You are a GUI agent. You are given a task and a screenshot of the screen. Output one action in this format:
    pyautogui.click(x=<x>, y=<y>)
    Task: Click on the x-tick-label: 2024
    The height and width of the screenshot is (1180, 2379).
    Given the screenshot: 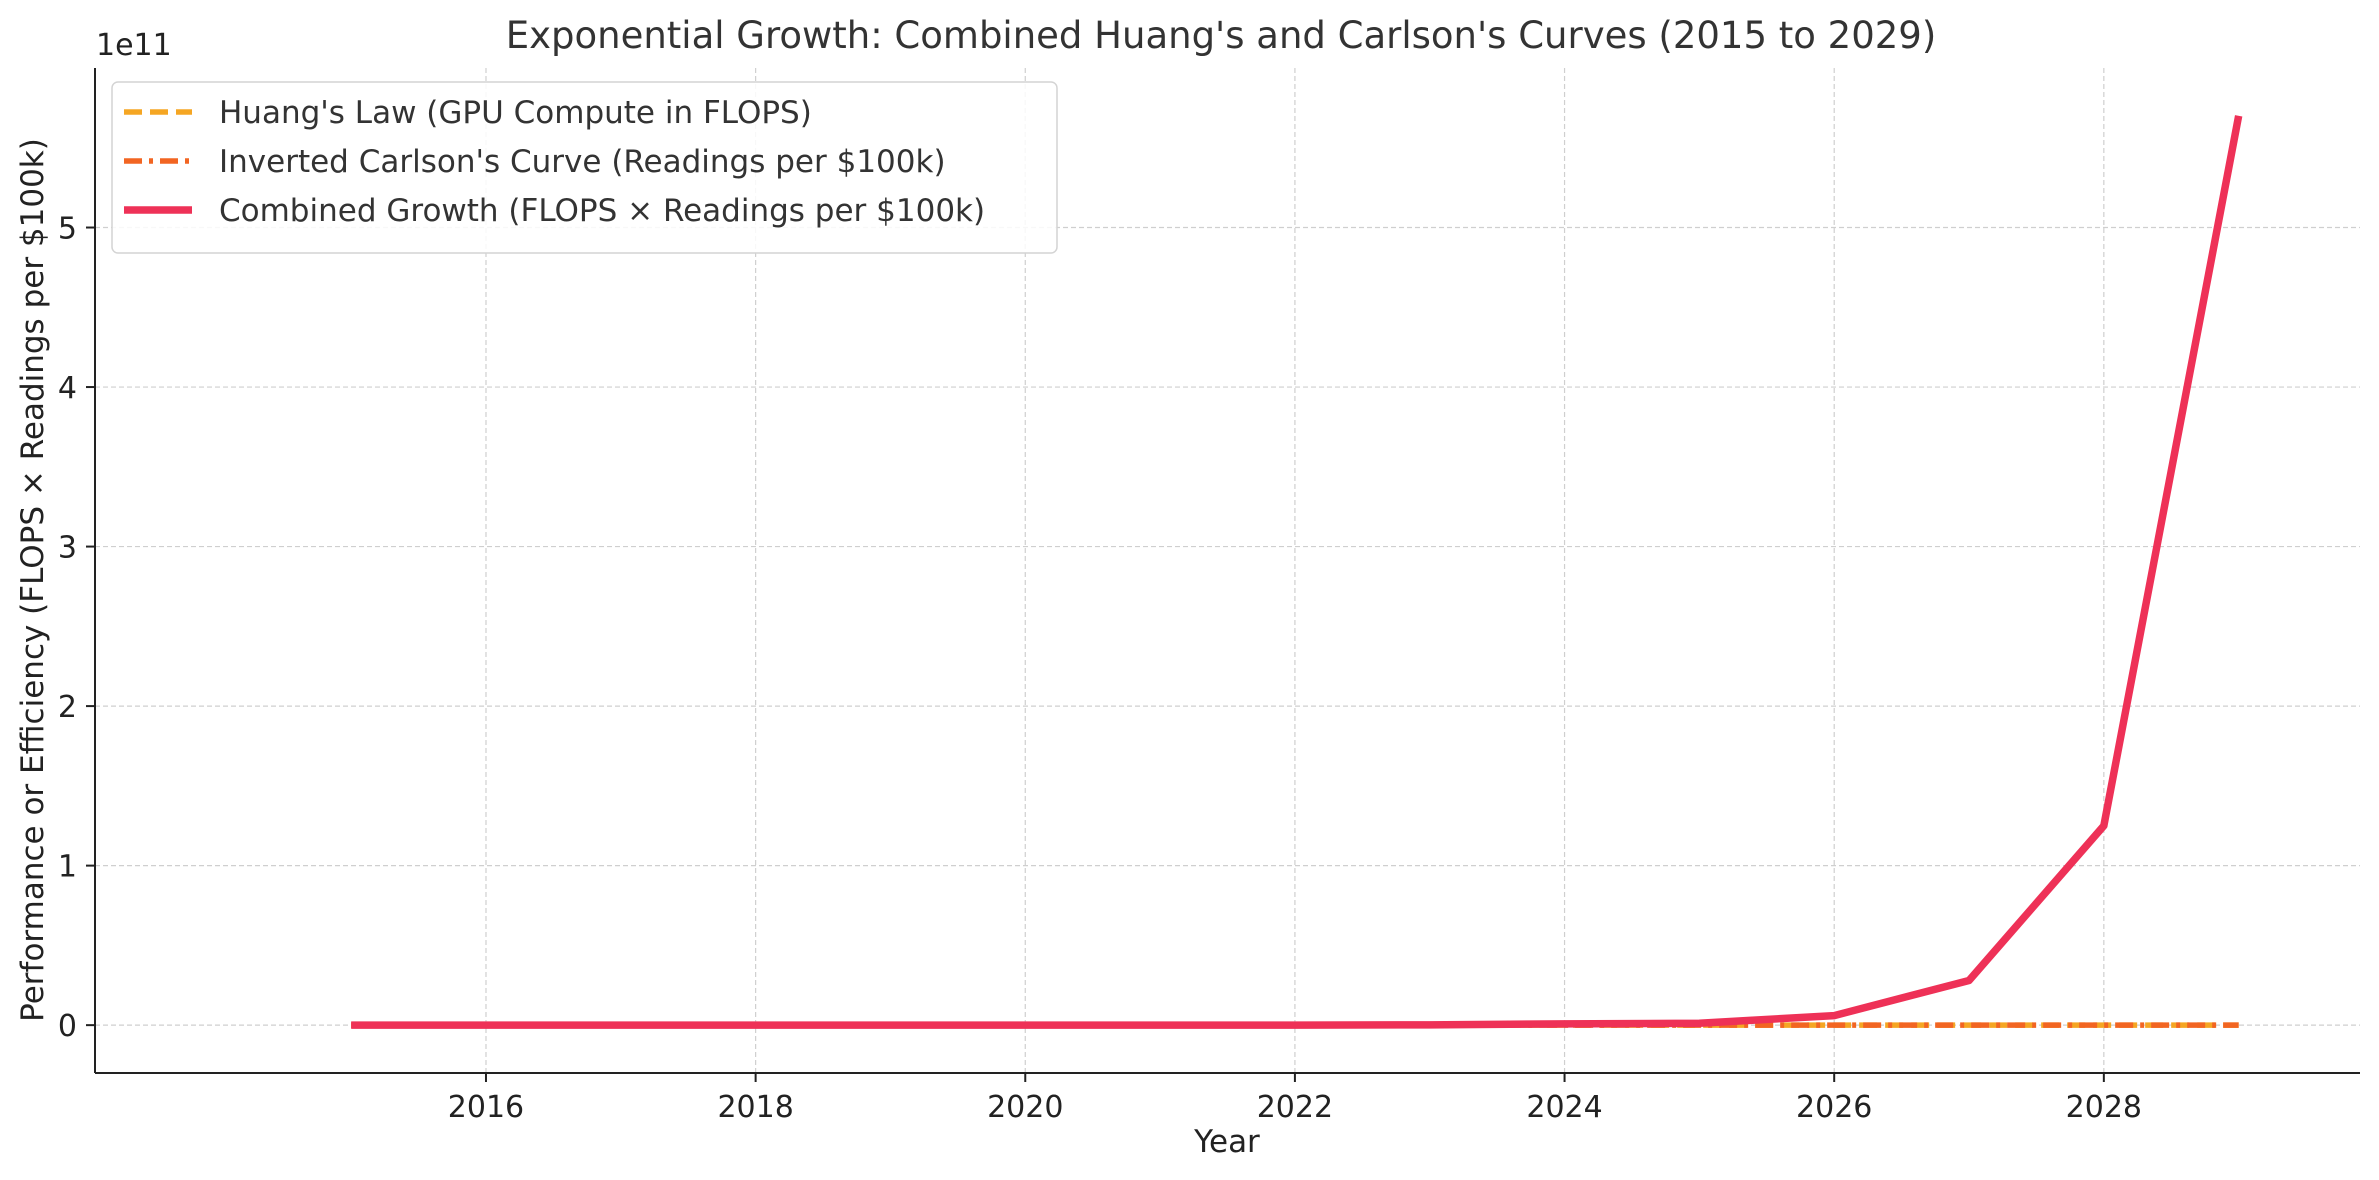 What is the action you would take?
    pyautogui.click(x=1564, y=1107)
    